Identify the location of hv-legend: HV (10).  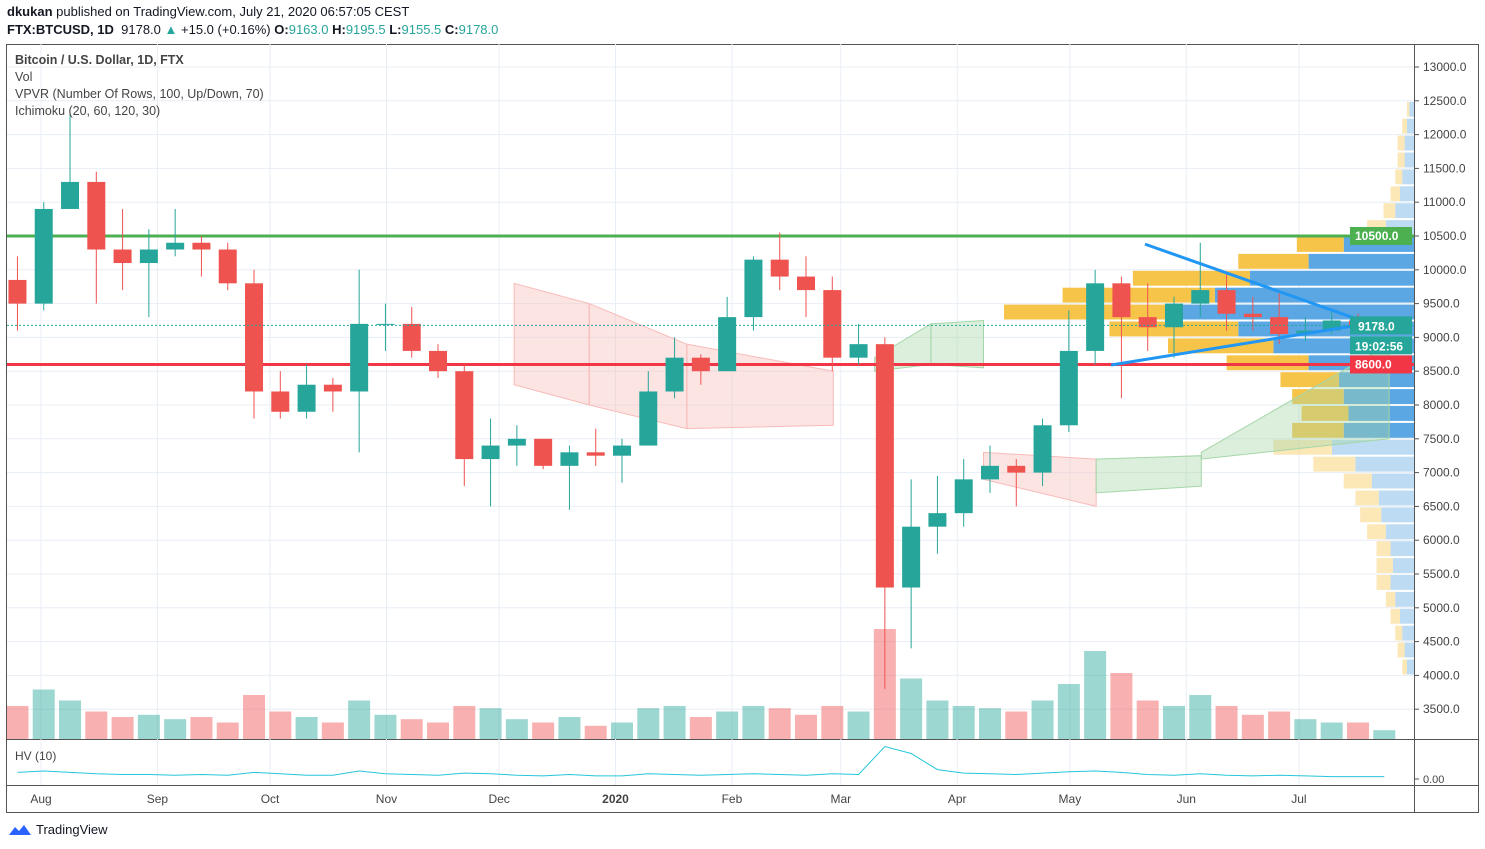
(36, 756).